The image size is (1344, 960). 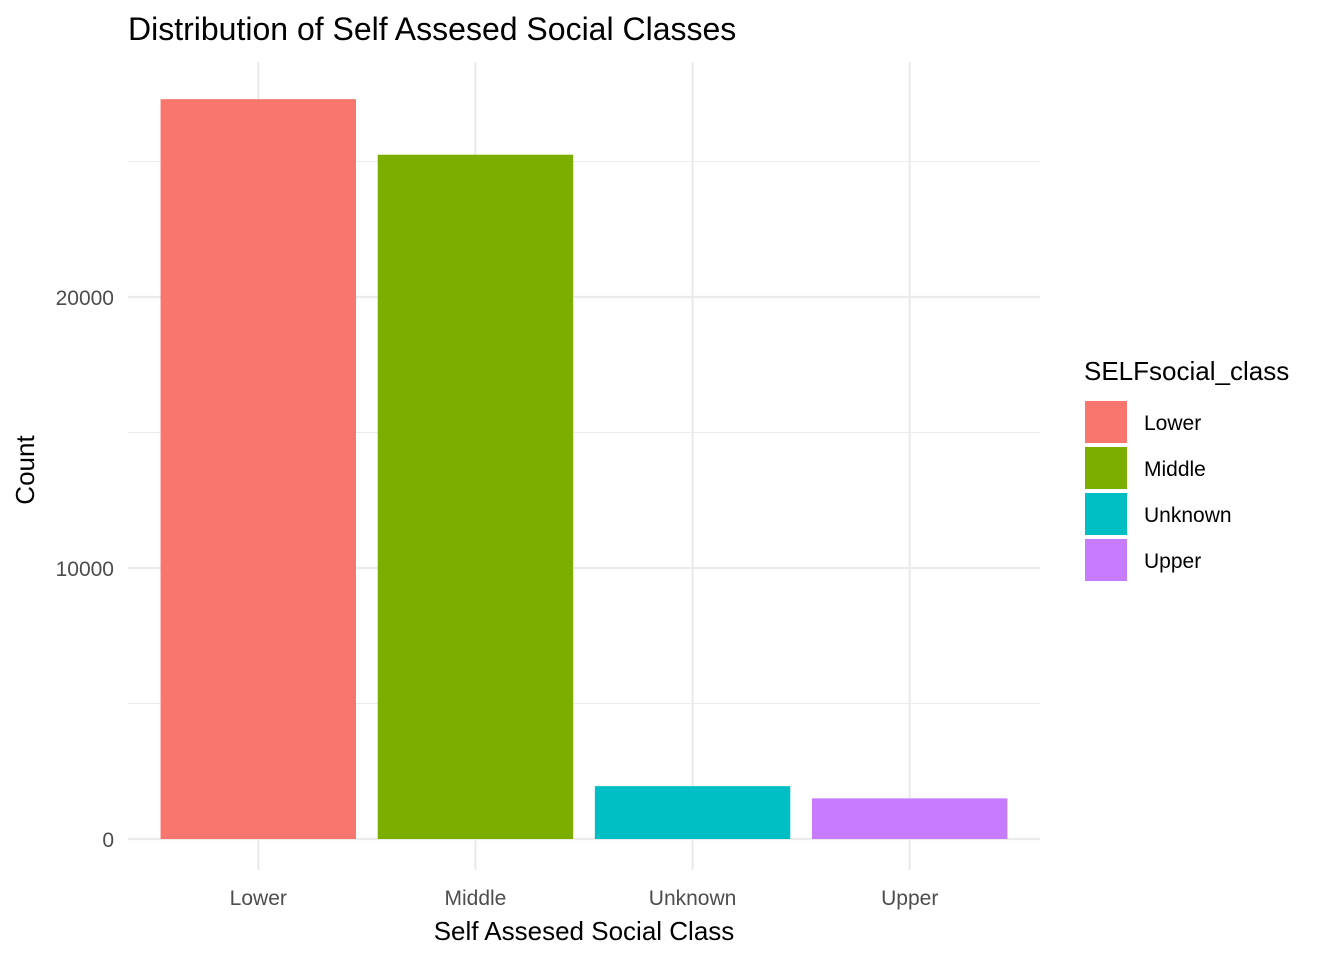 What do you see at coordinates (1143, 422) in the screenshot?
I see `legend-item-lower: Lower` at bounding box center [1143, 422].